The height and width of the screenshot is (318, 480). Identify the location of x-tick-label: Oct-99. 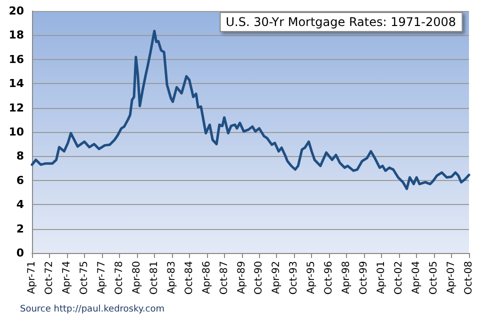
(364, 278).